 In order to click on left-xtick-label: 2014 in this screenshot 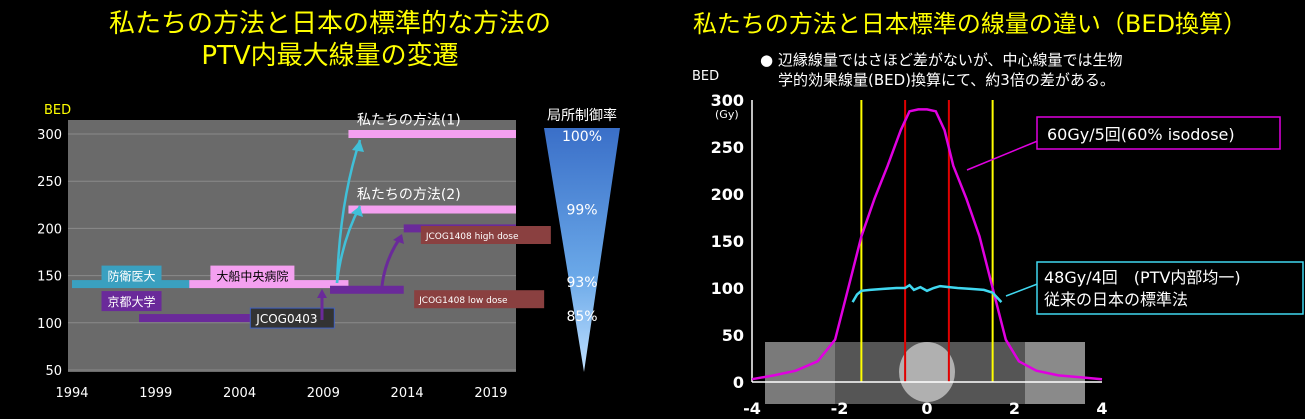, I will do `click(407, 393)`.